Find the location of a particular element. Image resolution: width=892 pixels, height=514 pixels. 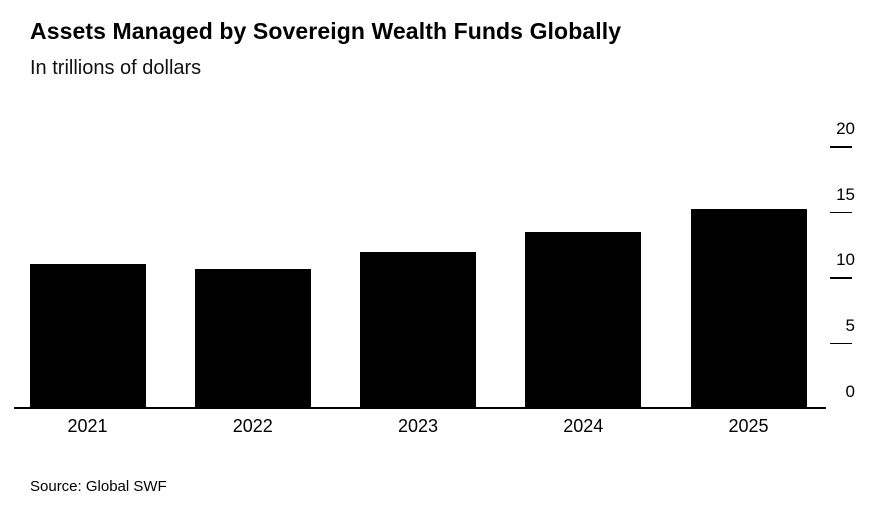

y-tick-label: 15 is located at coordinates (845, 194).